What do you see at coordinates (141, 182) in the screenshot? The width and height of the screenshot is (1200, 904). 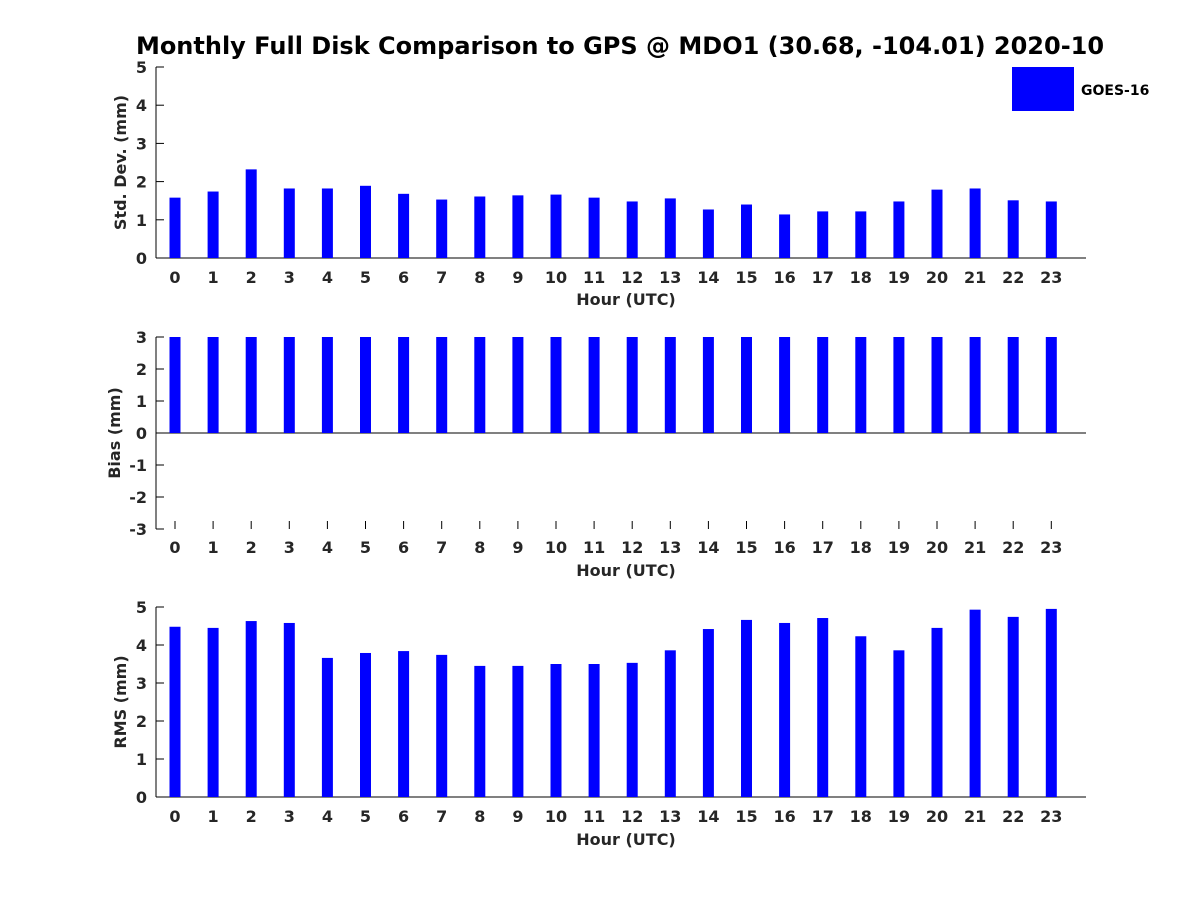 I see `stddev-y-tick-label: 2` at bounding box center [141, 182].